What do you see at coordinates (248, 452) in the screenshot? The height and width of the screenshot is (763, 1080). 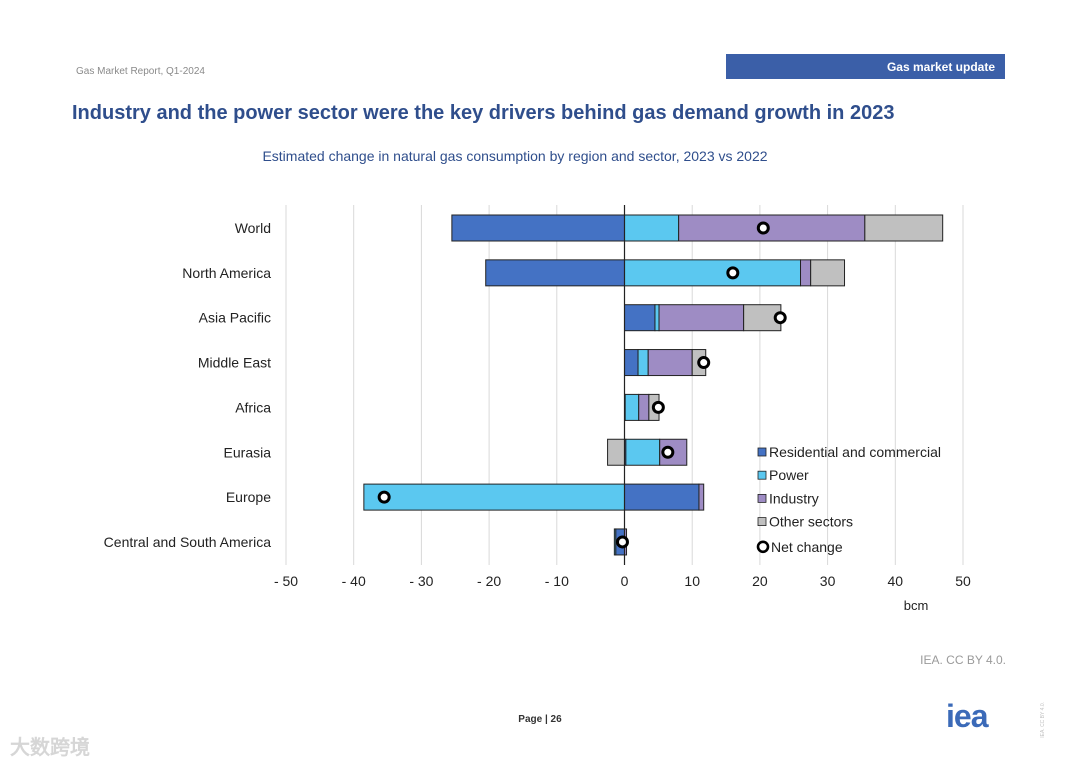 I see `category-label: Eurasia` at bounding box center [248, 452].